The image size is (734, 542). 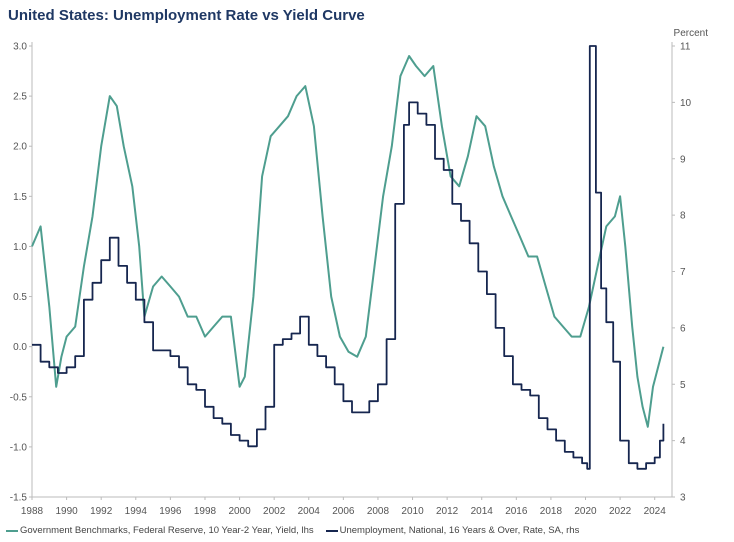 What do you see at coordinates (12, 530) in the screenshot?
I see `legend-swatch-yield-spread` at bounding box center [12, 530].